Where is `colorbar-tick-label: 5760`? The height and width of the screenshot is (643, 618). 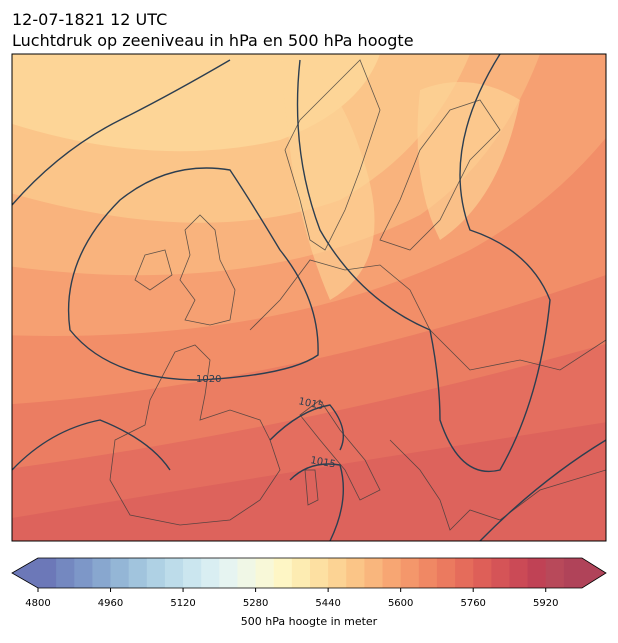
colorbar-tick-label: 5760 is located at coordinates (472, 603).